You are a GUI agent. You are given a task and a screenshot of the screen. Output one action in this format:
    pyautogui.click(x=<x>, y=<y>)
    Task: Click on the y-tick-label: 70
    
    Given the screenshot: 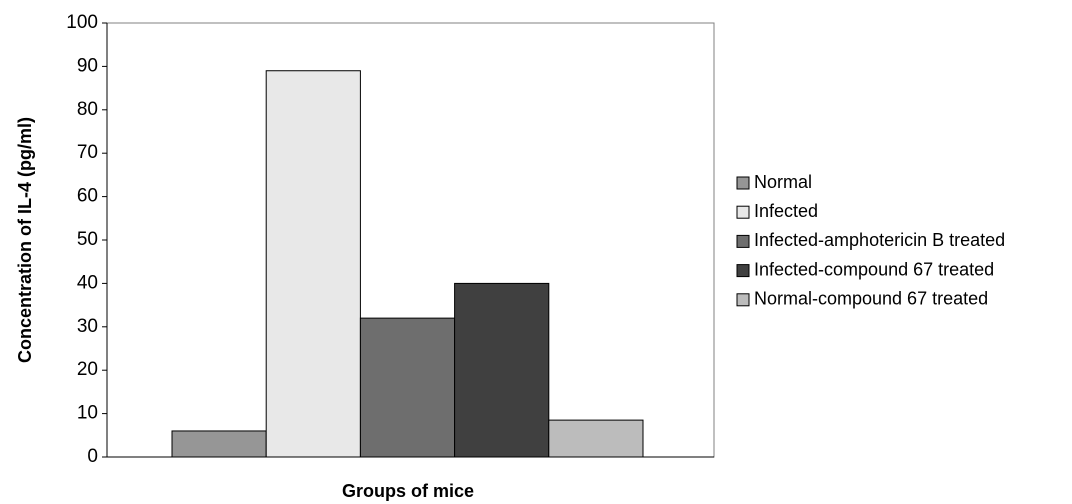 What is the action you would take?
    pyautogui.click(x=87, y=152)
    